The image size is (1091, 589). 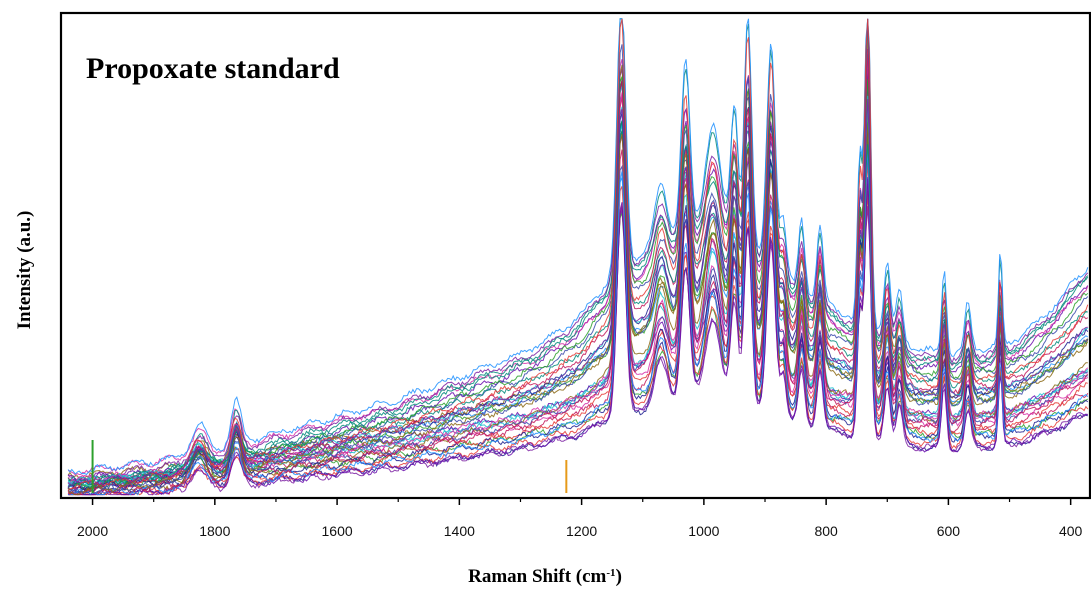 What do you see at coordinates (214, 531) in the screenshot?
I see `x-tick-label: 1800` at bounding box center [214, 531].